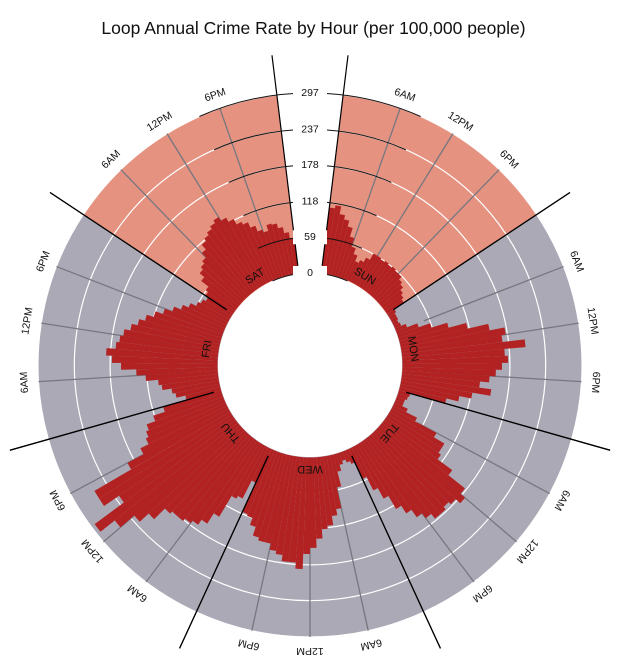  Describe the element at coordinates (352, 271) in the screenshot. I see `bar-sun-h8` at that location.